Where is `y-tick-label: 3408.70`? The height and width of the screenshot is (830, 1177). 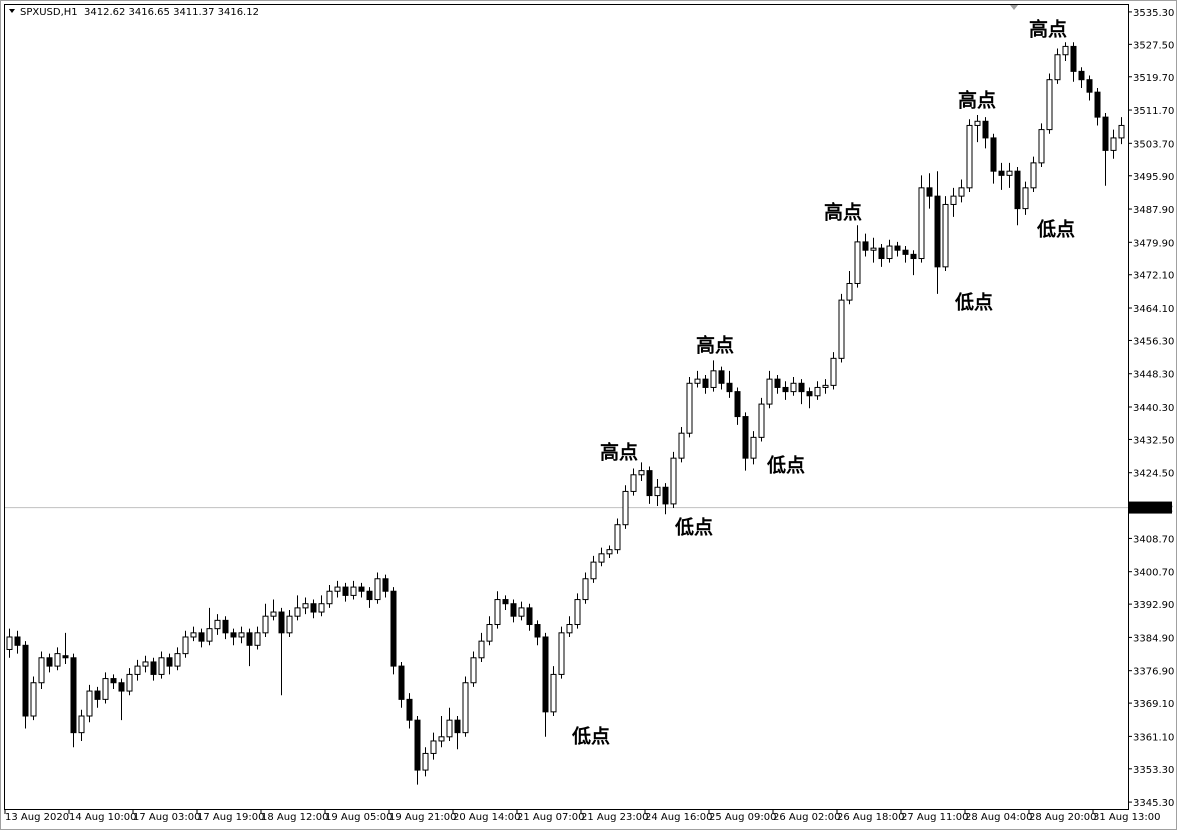
y-tick-label: 3408.70 is located at coordinates (1153, 539).